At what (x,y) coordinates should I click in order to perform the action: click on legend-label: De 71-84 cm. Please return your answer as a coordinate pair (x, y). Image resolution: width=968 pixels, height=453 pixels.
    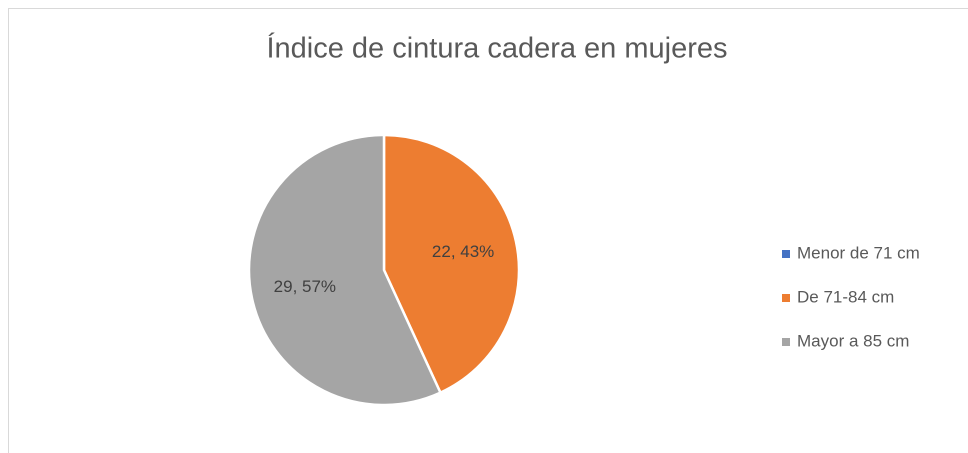
    Looking at the image, I should click on (845, 296).